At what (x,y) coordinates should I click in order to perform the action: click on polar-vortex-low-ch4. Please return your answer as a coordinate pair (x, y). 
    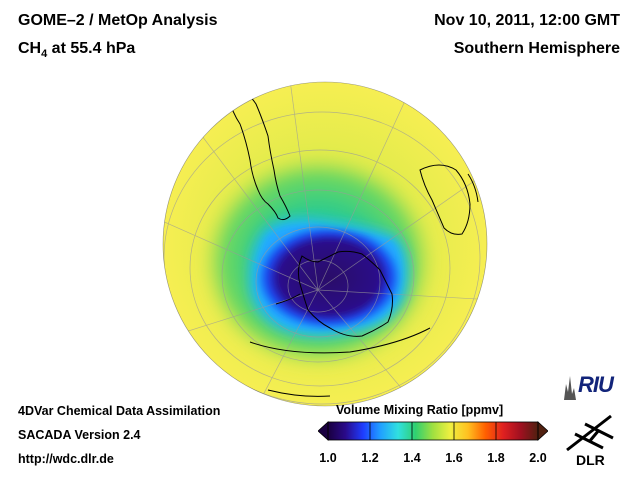
    Looking at the image, I should click on (329, 277).